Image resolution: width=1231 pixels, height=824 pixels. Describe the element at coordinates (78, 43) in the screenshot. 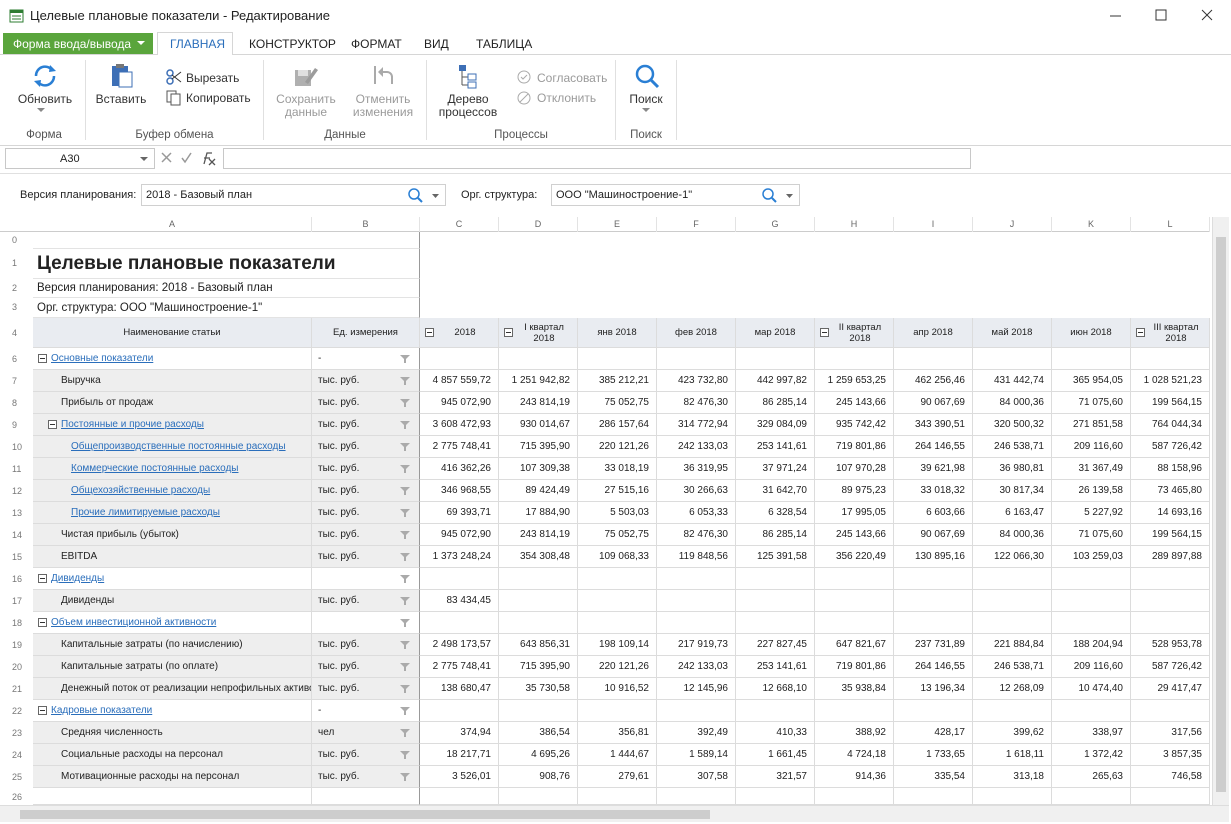

I see `form-button: Форма ввода/вывода` at that location.